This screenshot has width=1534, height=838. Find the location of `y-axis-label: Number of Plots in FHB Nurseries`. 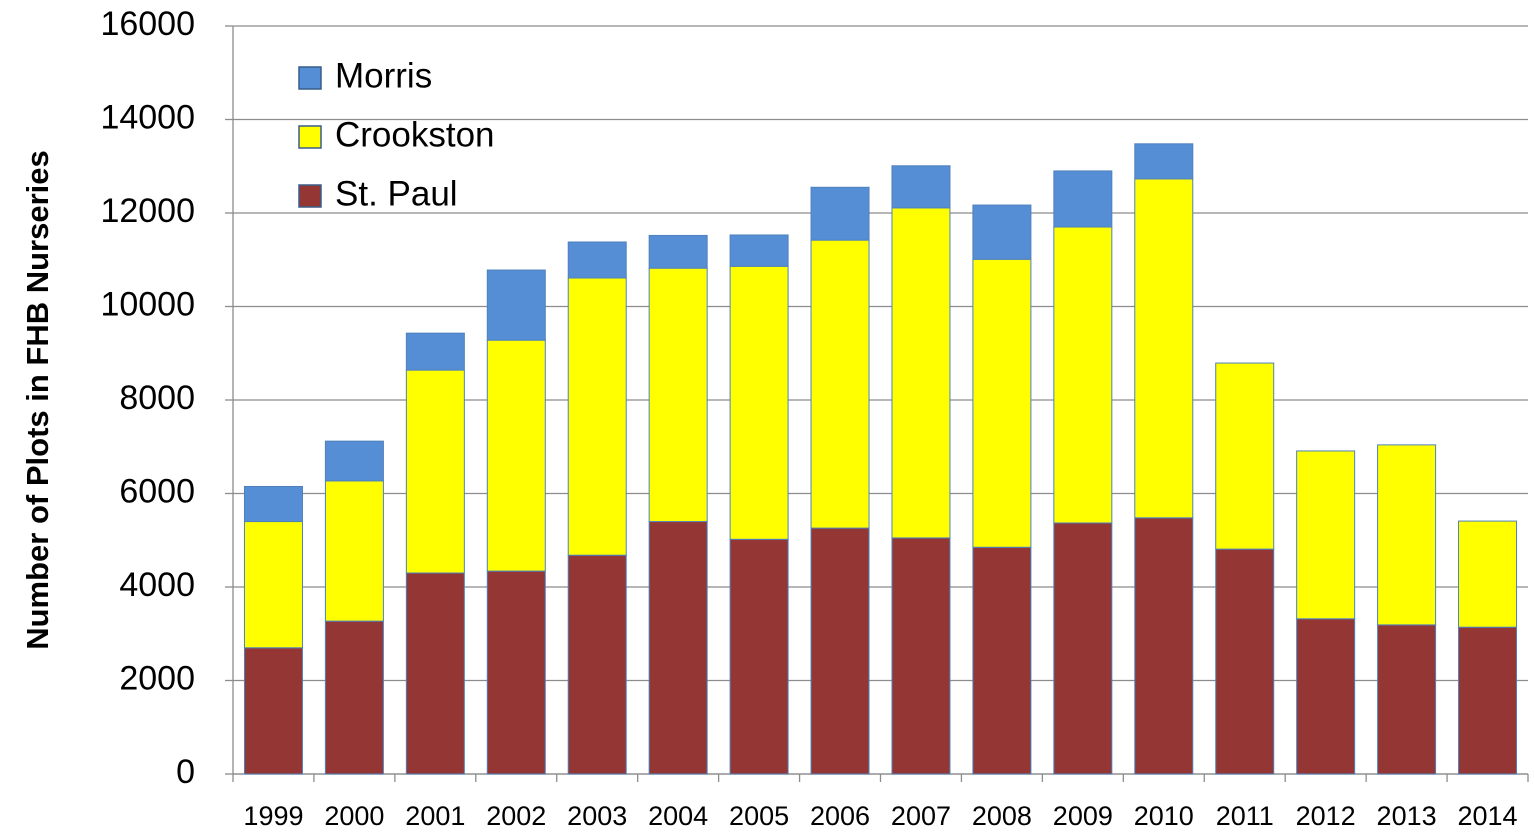

y-axis-label: Number of Plots in FHB Nurseries is located at coordinates (37, 400).